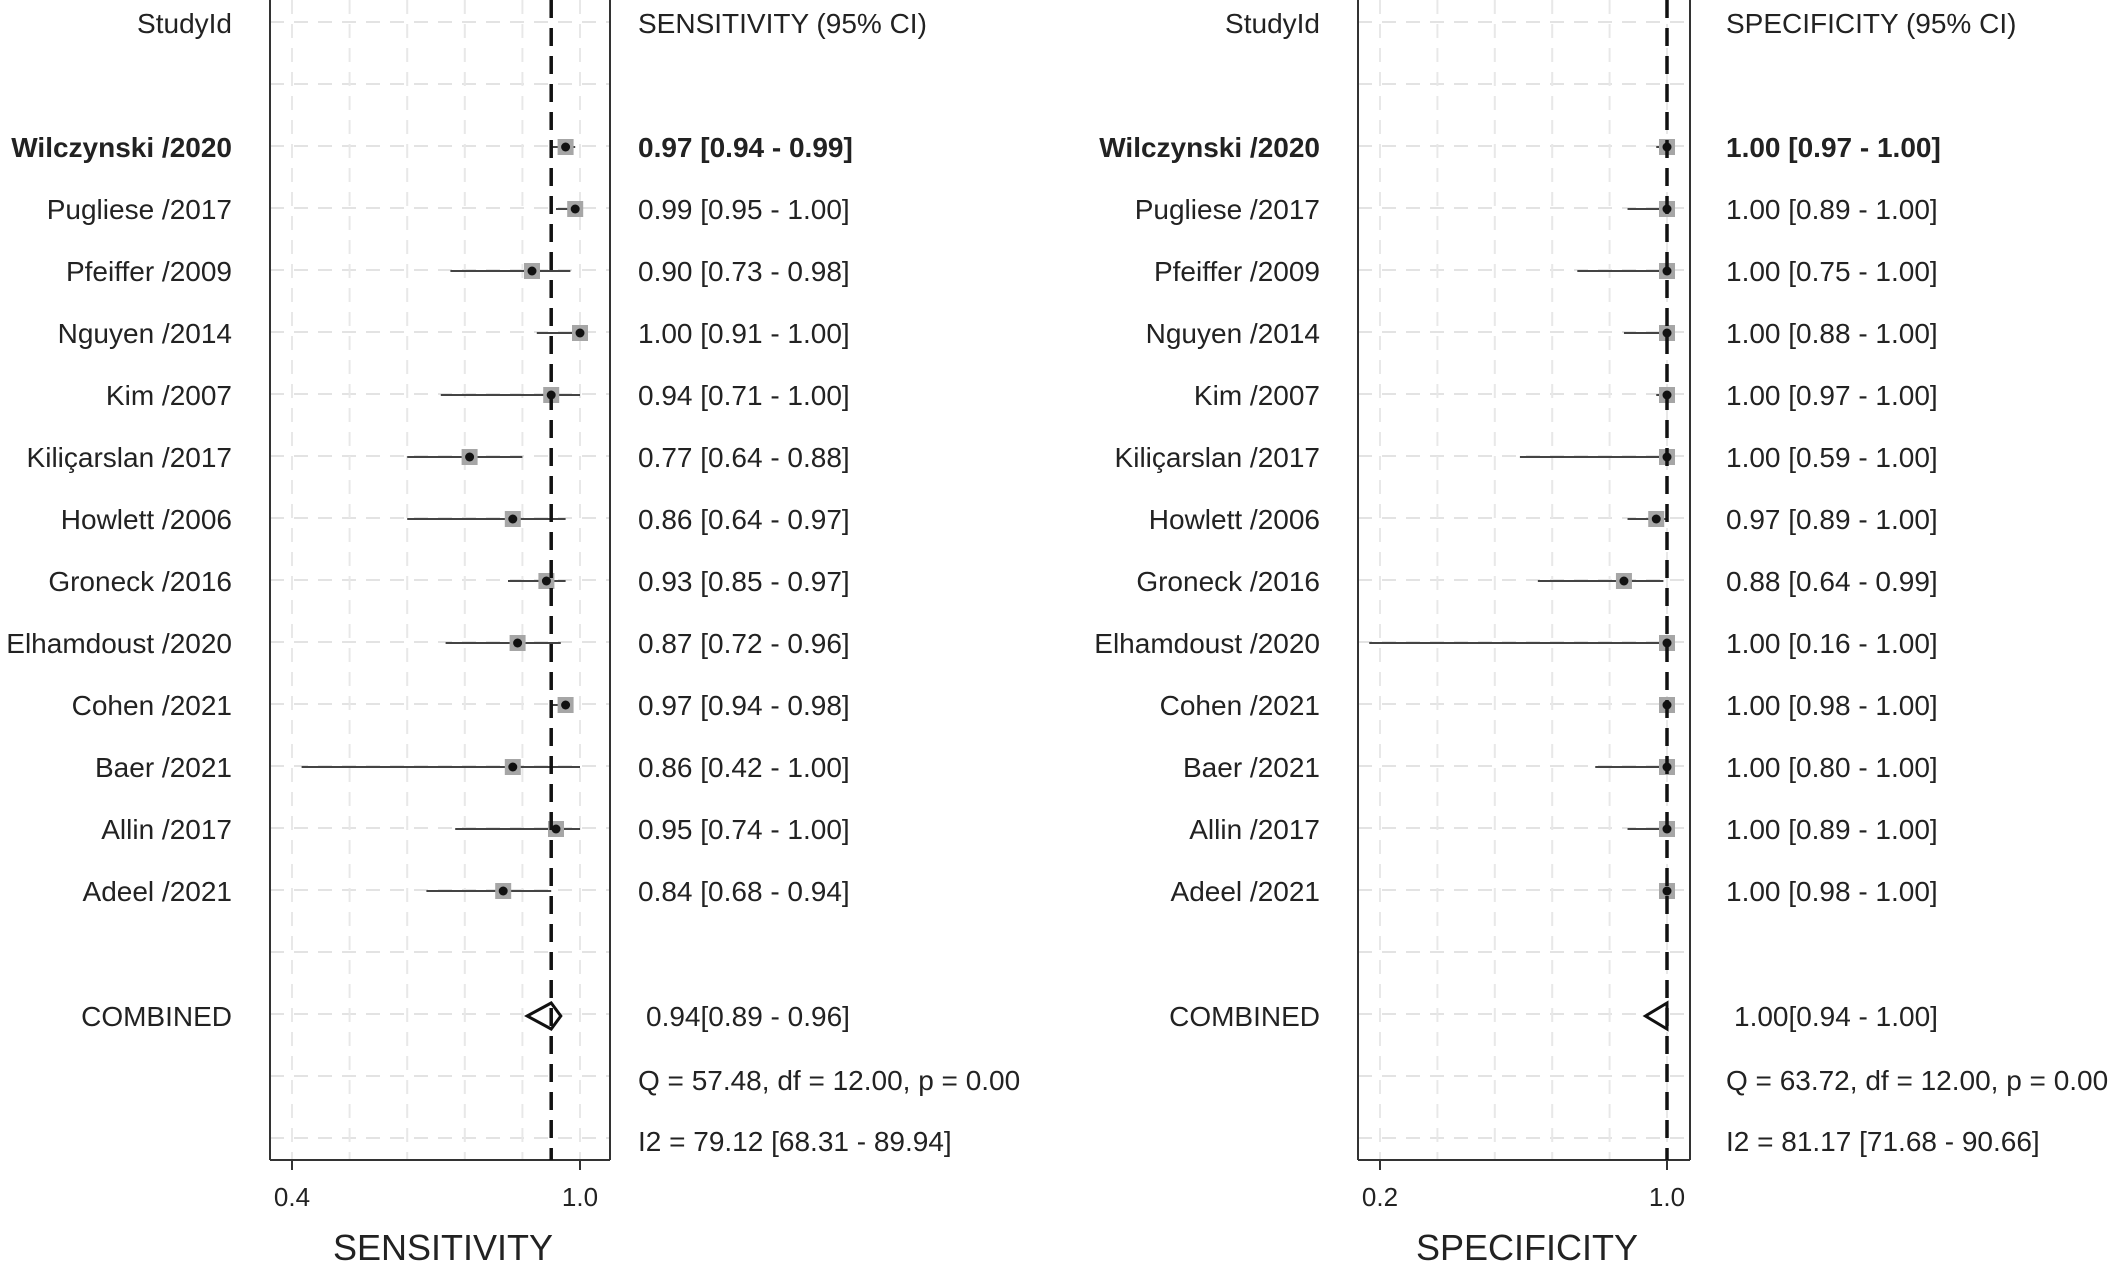 The image size is (2128, 1266). What do you see at coordinates (1832, 457) in the screenshot?
I see `study-estimate-label: 1.00 [0.59 - 1.00]` at bounding box center [1832, 457].